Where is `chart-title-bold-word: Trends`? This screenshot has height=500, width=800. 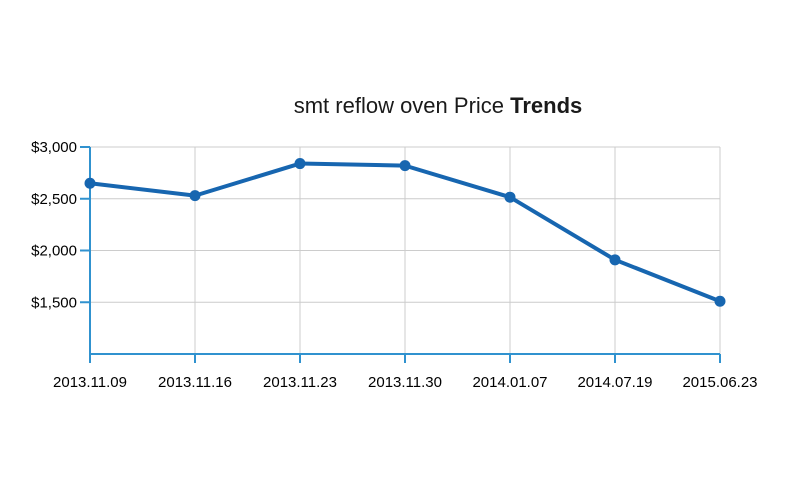
chart-title-bold-word: Trends is located at coordinates (546, 105).